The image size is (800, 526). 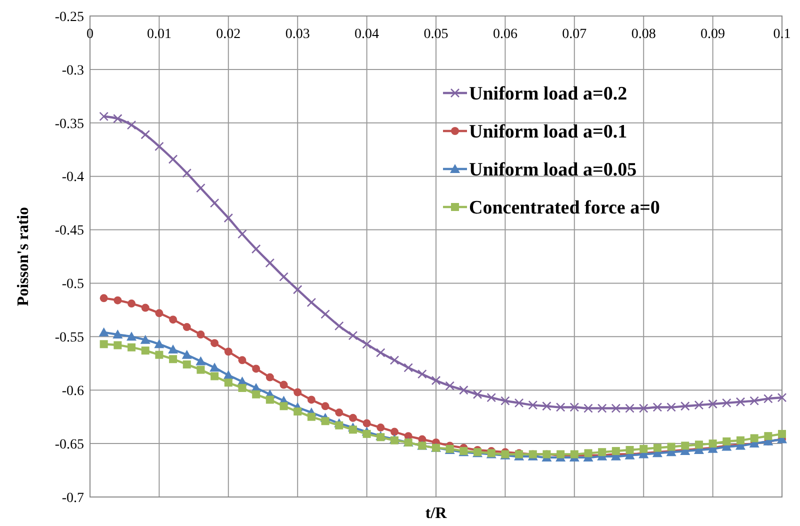 I want to click on y-tick-label: -0.65, so click(x=69, y=444).